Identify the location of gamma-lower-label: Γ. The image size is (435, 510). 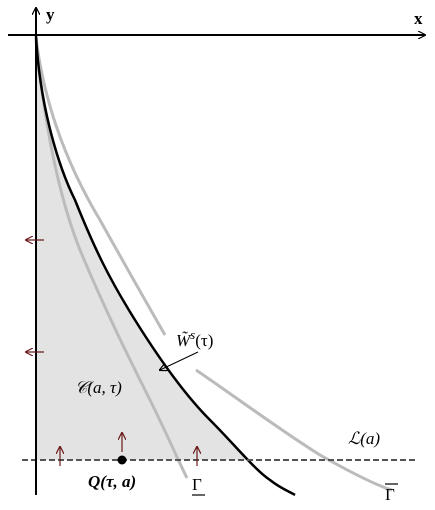
(197, 484).